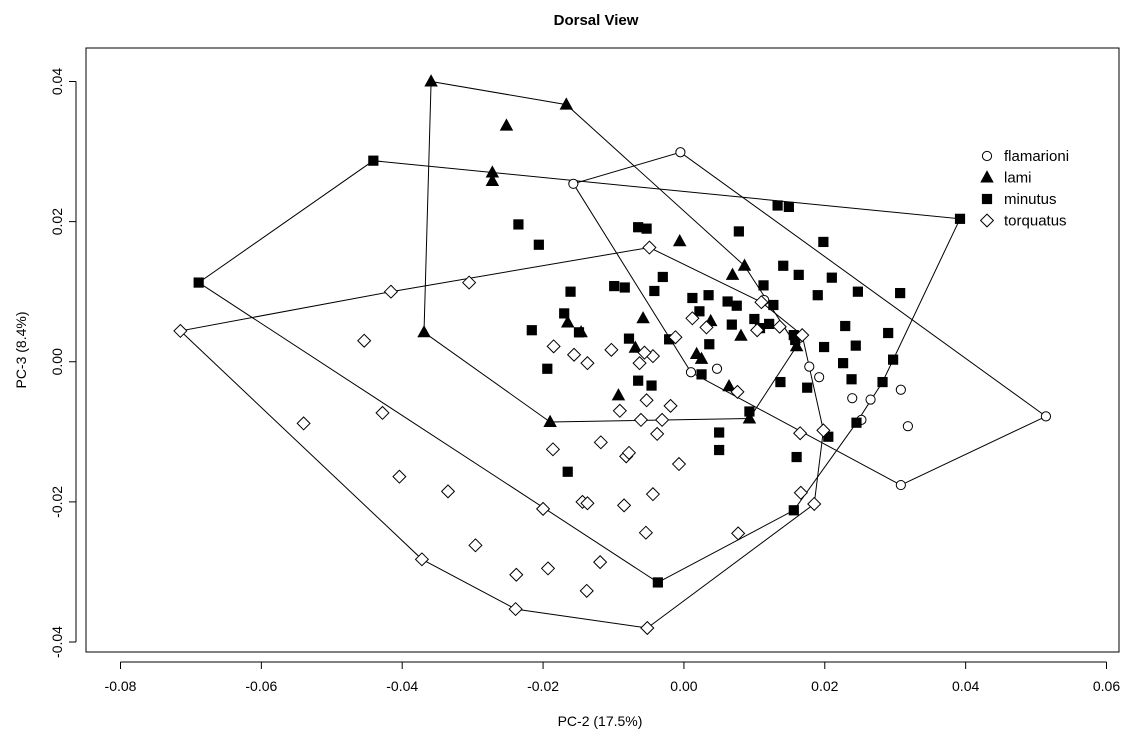 This screenshot has width=1136, height=738. Describe the element at coordinates (21, 349) in the screenshot. I see `y-axis-label: PC-3 (8.4%)` at that location.